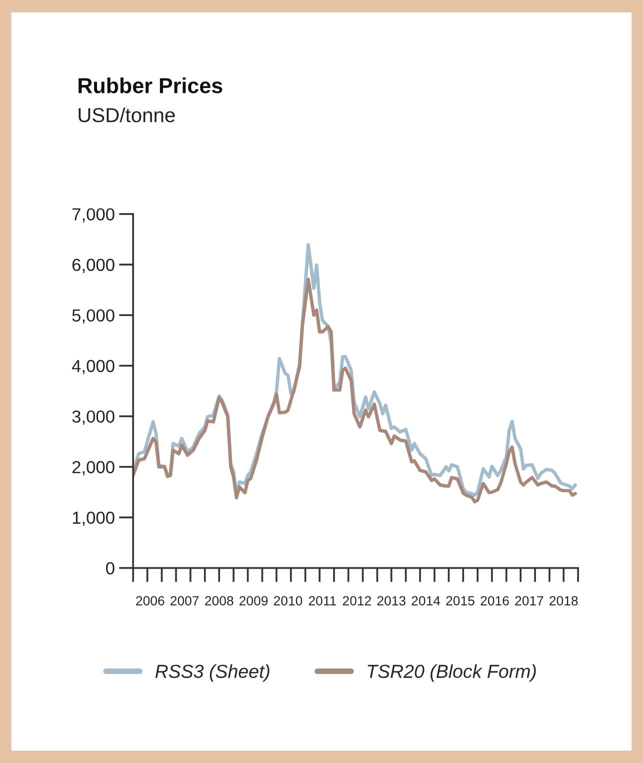 The width and height of the screenshot is (643, 763). What do you see at coordinates (93, 519) in the screenshot?
I see `y-tick-label: 1,000` at bounding box center [93, 519].